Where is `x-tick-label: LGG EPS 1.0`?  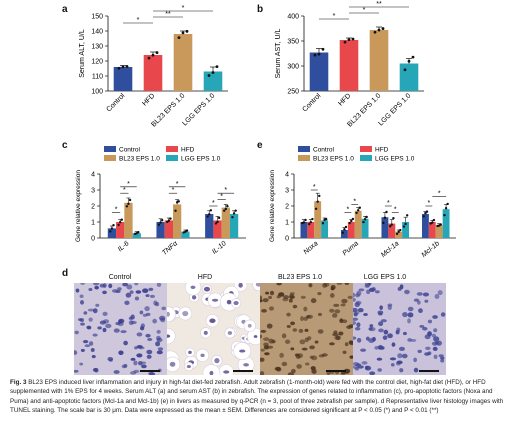 x-tick-label: LGG EPS 1.0 is located at coordinates (198, 109).